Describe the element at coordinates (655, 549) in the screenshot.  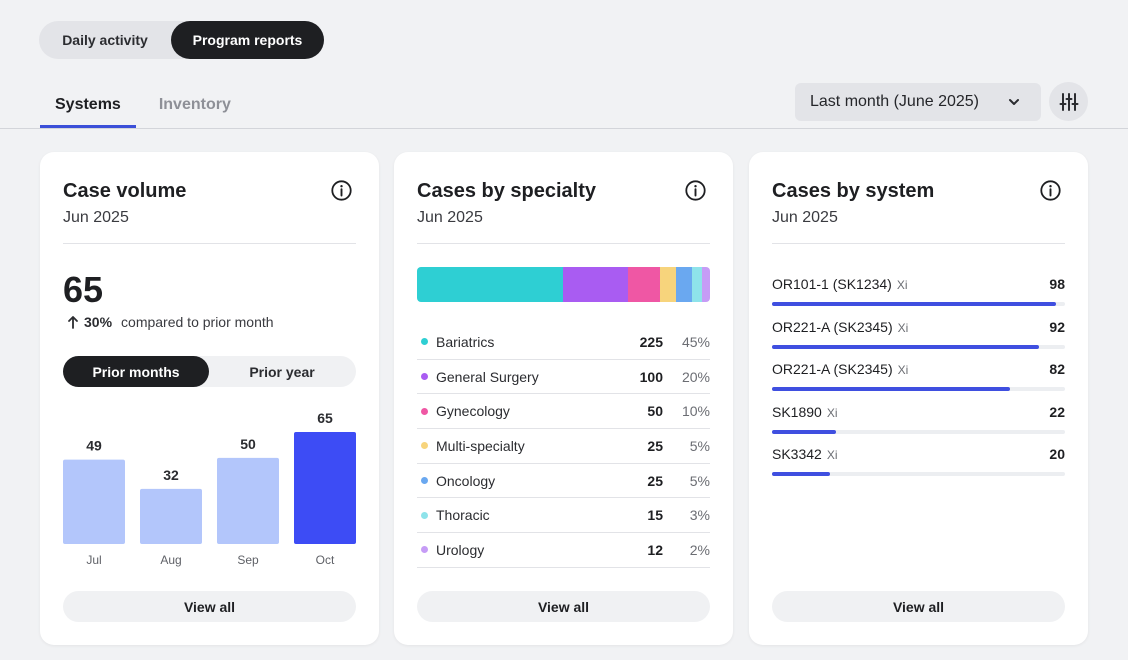
I see `specialty-count: 12` at that location.